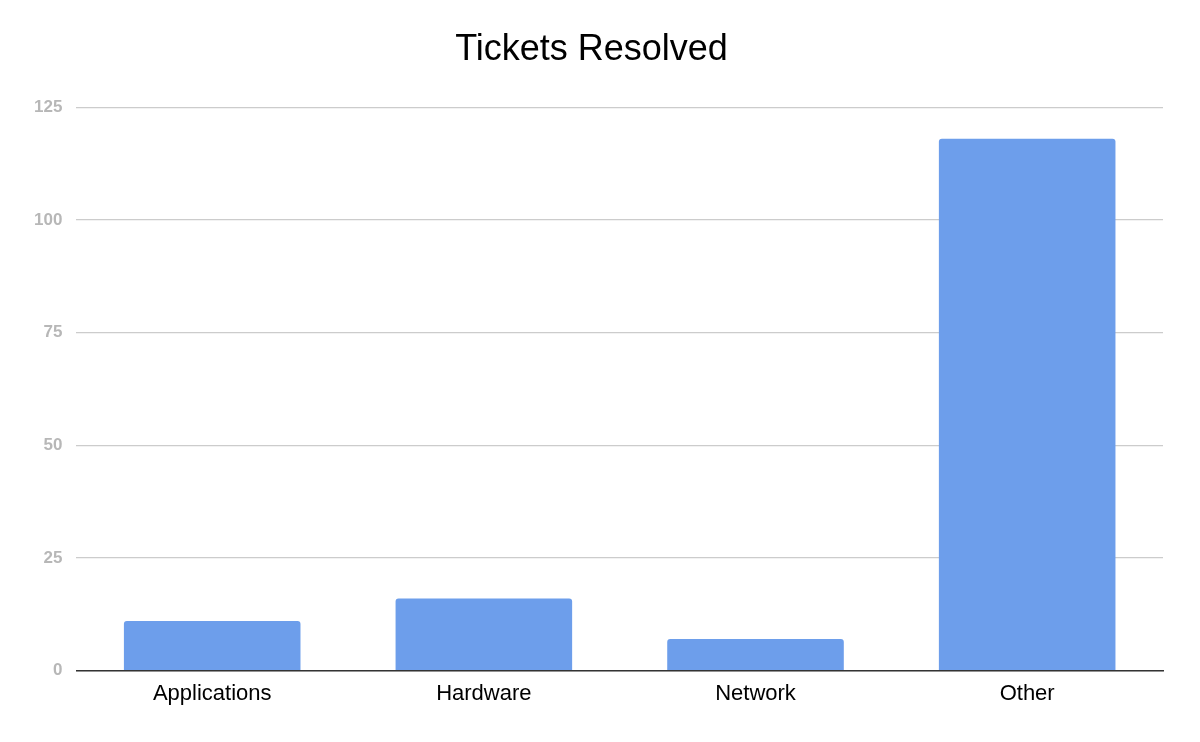 This screenshot has width=1200, height=742. I want to click on y-tick-label: 25, so click(53, 557).